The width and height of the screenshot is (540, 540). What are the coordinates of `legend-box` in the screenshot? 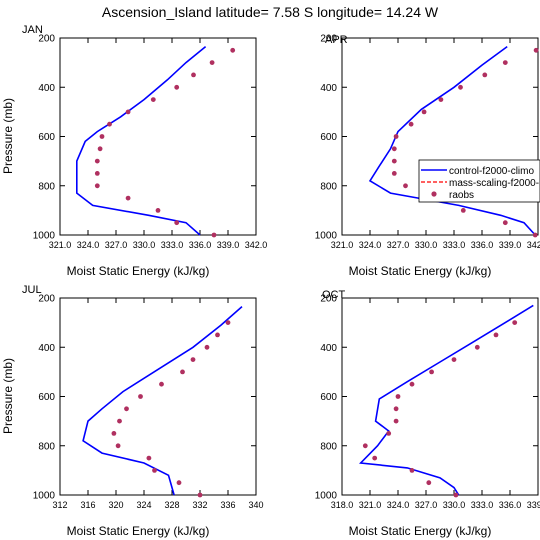 It's located at (479, 181).